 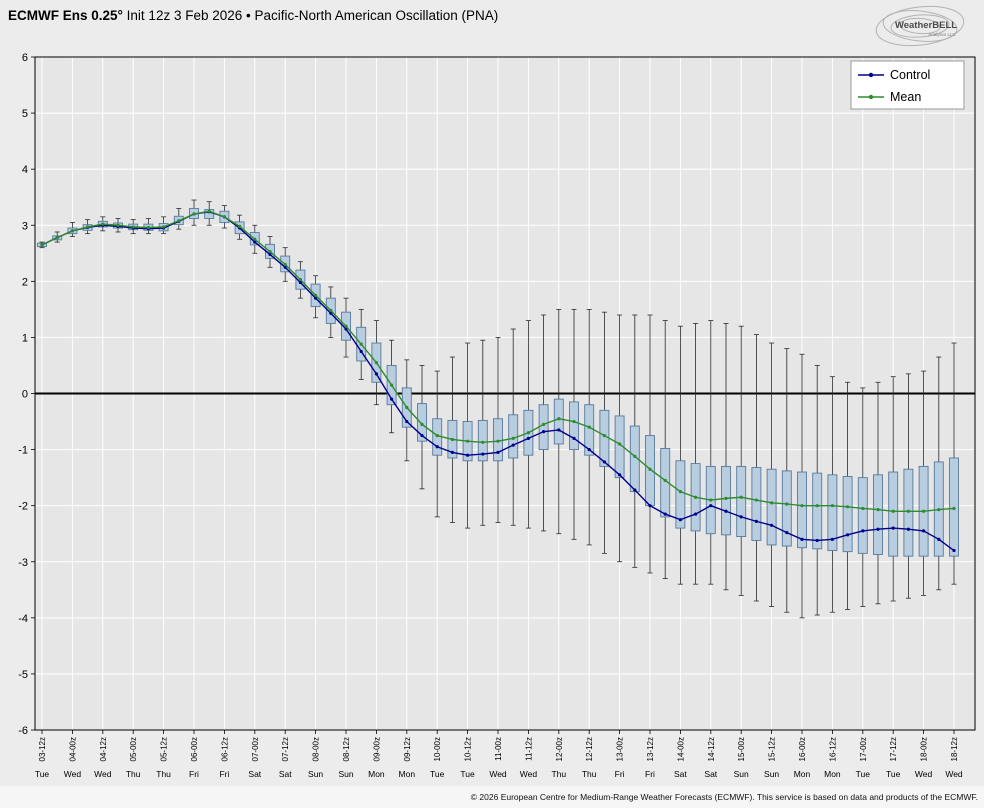 I want to click on svg-text: 6, so click(x=25, y=58).